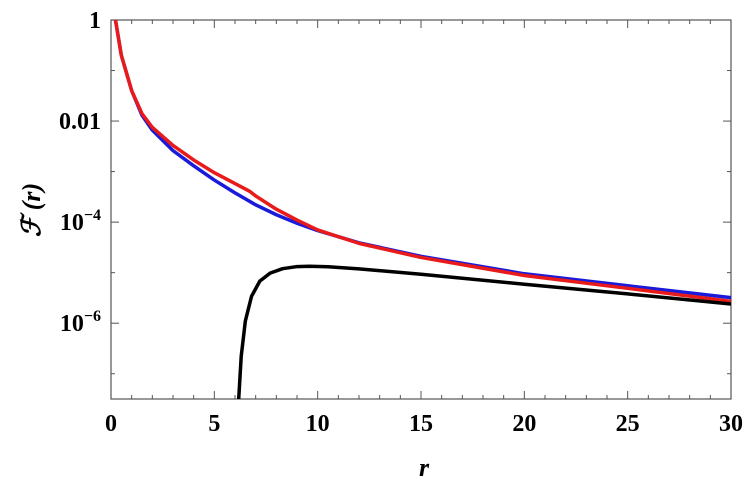  I want to click on x-tick-label: 0, so click(111, 424).